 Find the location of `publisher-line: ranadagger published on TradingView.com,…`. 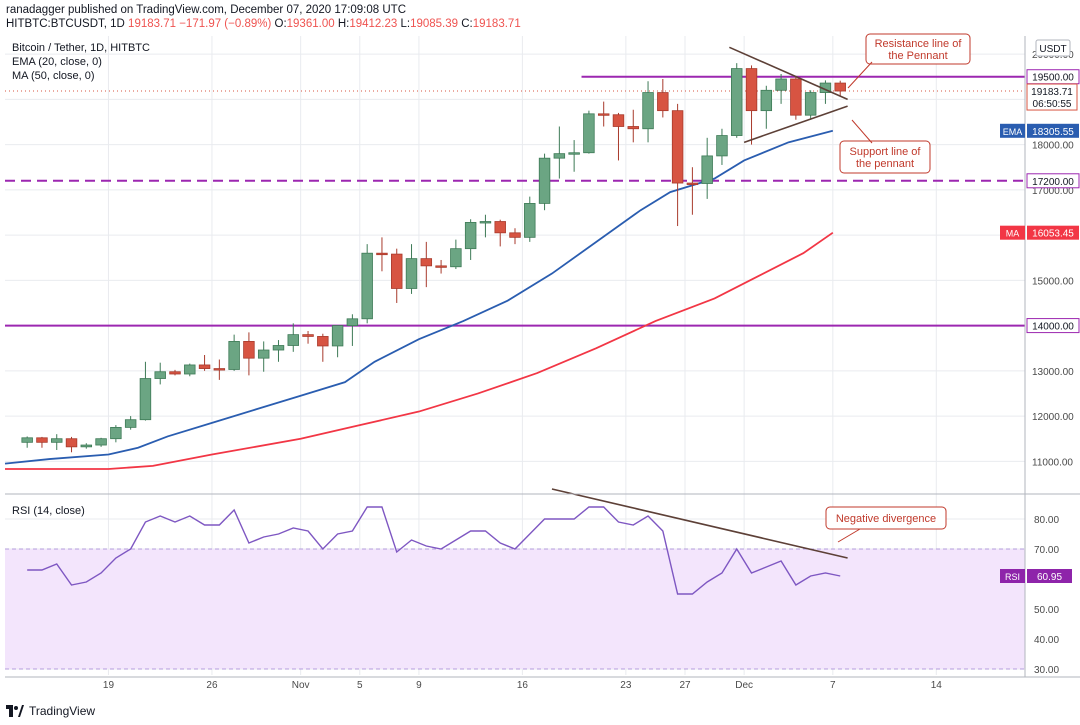

publisher-line: ranadagger published on TradingView.com,… is located at coordinates (206, 10).